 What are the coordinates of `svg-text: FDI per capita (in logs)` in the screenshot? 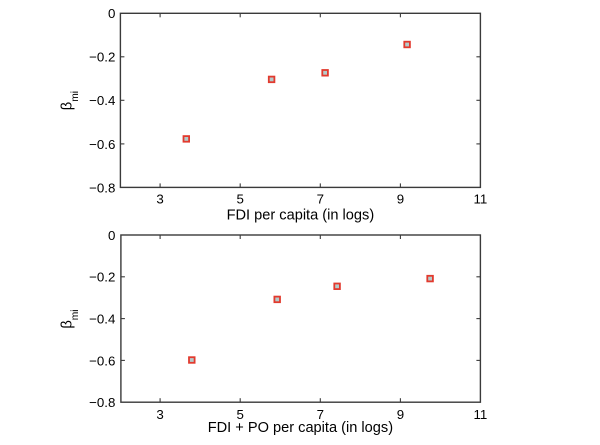 It's located at (301, 216).